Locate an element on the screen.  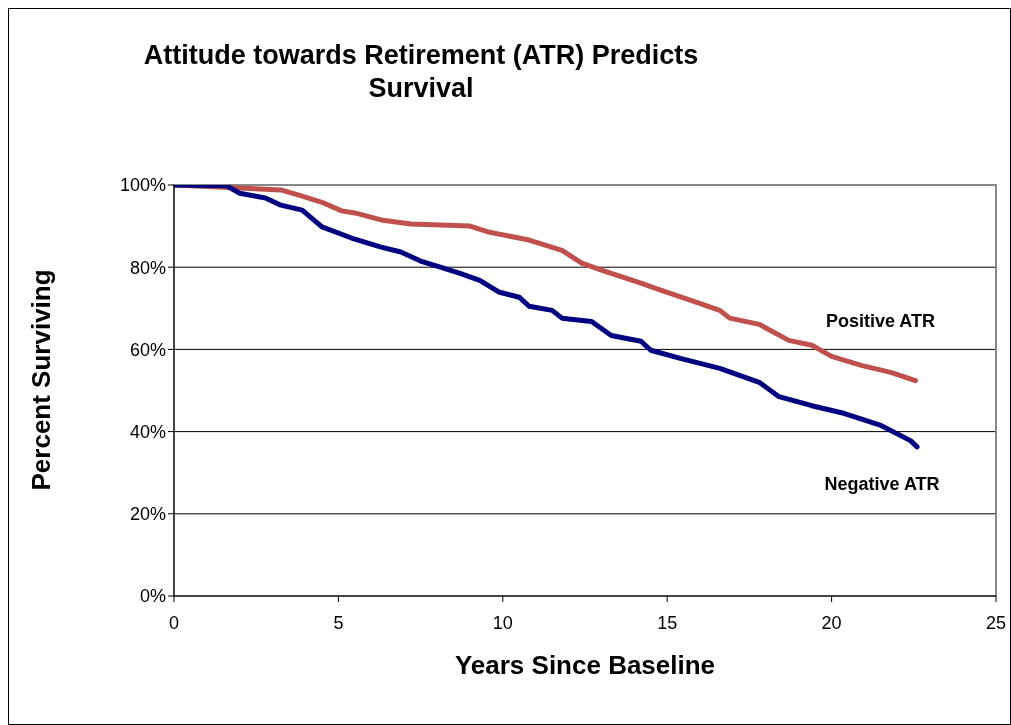
chart-title: Attitude towards Retirement (ATR) Predicts Survival is located at coordinates (421, 72).